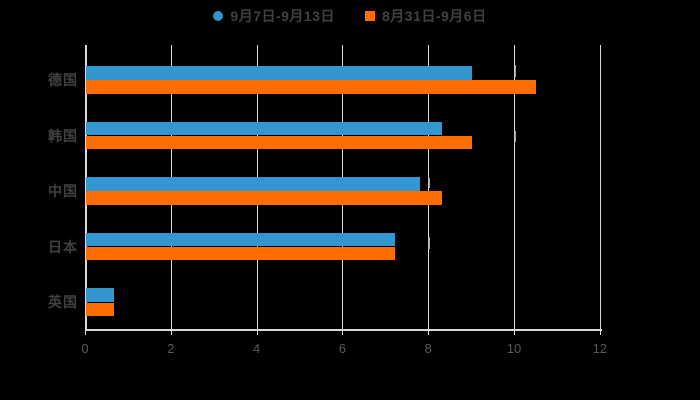 The image size is (700, 400). I want to click on x-tick-label: 6, so click(342, 348).